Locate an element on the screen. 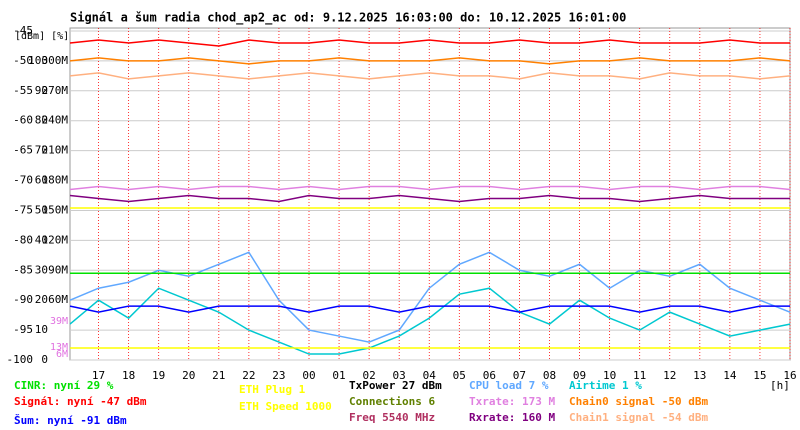 This screenshot has height=430, width=800. legend-entry: Chain1 signal -54 dBm is located at coordinates (638, 417).